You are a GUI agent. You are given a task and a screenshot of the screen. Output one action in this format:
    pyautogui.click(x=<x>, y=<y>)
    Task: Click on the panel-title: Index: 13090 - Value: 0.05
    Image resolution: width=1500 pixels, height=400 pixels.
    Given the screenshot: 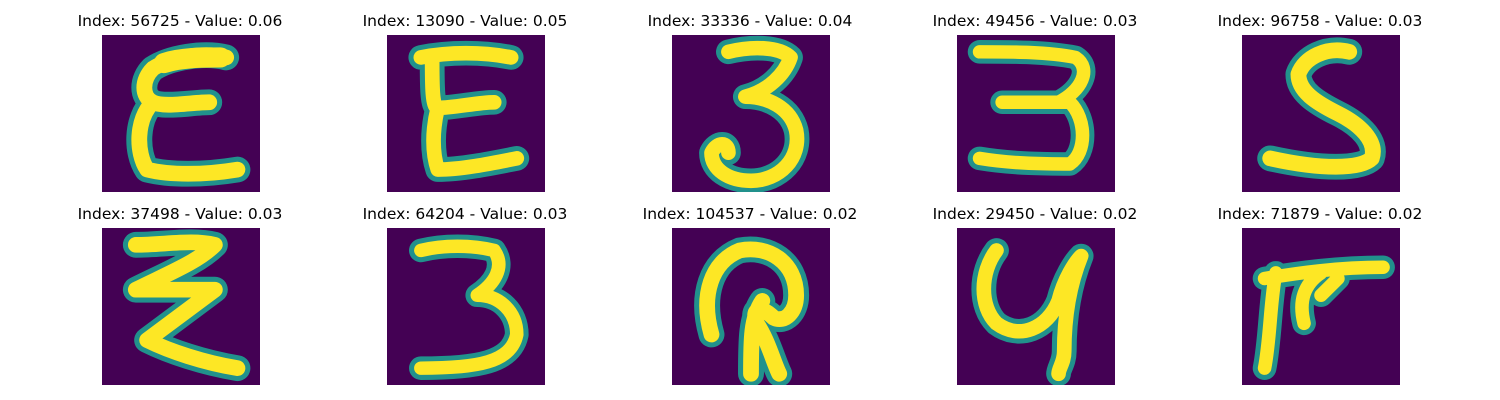 What is the action you would take?
    pyautogui.click(x=465, y=21)
    